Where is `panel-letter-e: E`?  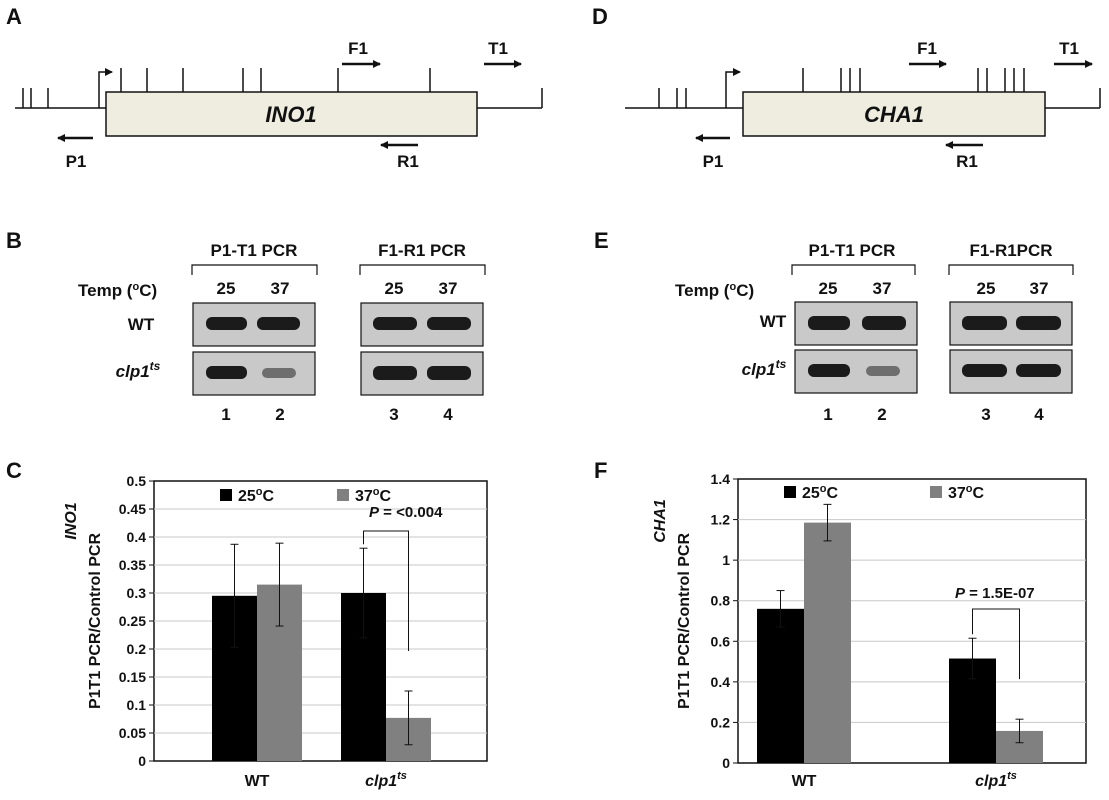
panel-letter-e: E is located at coordinates (601, 240).